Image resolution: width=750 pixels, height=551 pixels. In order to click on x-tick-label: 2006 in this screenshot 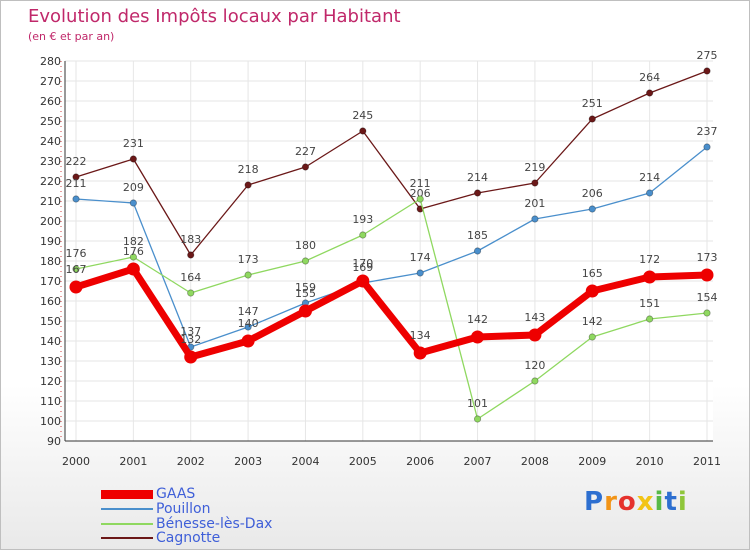, I will do `click(420, 461)`.